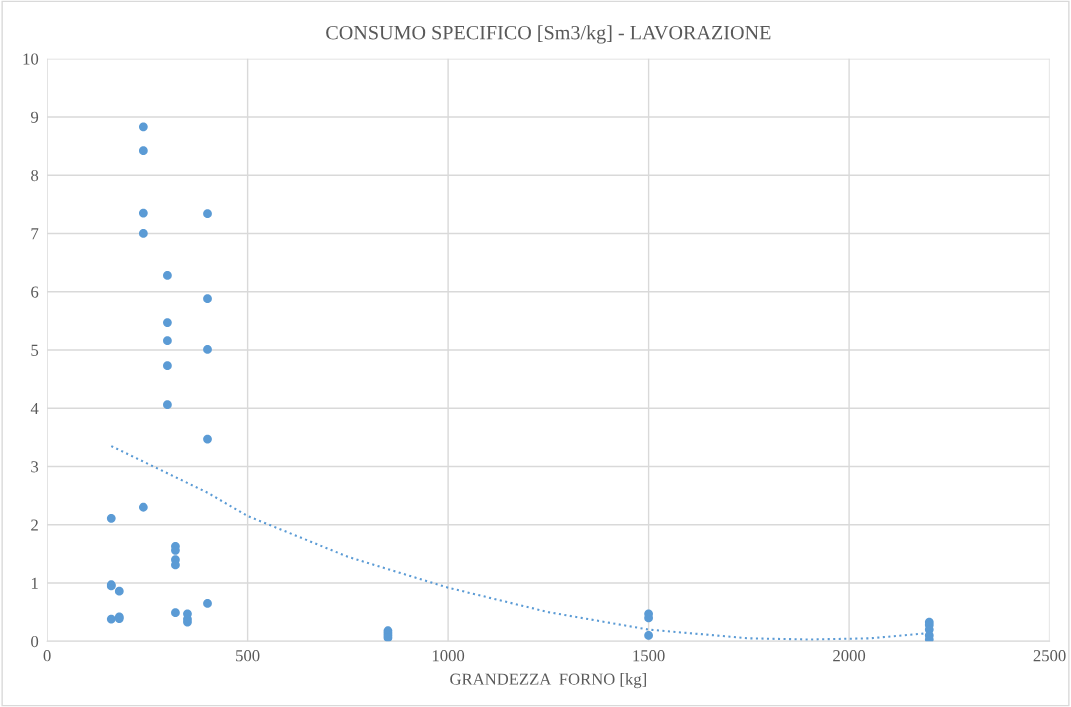 The width and height of the screenshot is (1071, 707). What do you see at coordinates (35, 467) in the screenshot?
I see `y-tick-label: 3` at bounding box center [35, 467].